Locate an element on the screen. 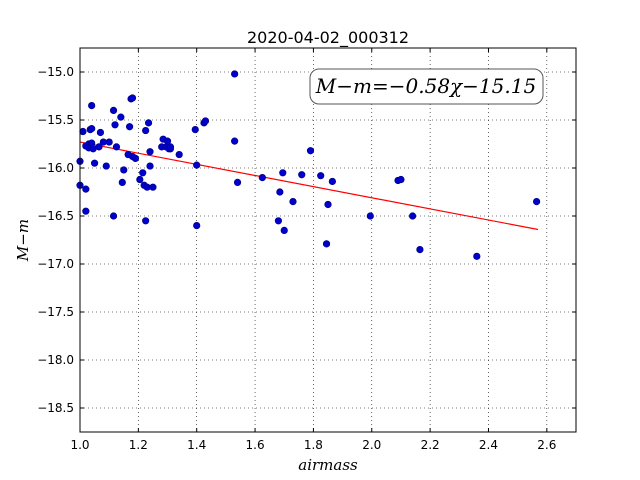 The height and width of the screenshot is (480, 640). fit-equation-label: M−m=−0.58χ−15.15 is located at coordinates (425, 86).